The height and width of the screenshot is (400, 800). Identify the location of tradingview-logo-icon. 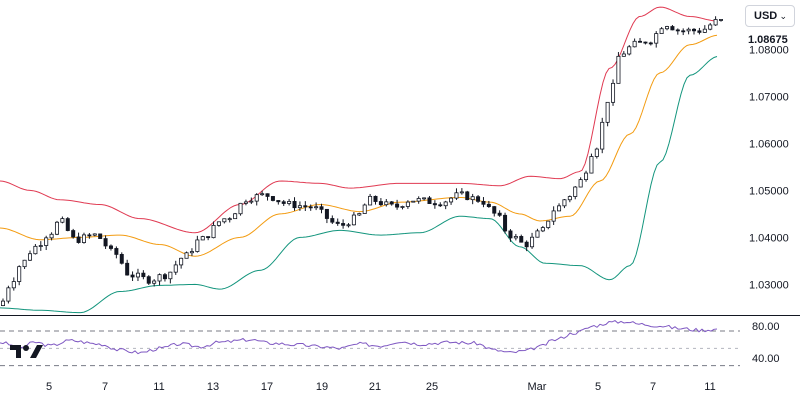
(26, 351).